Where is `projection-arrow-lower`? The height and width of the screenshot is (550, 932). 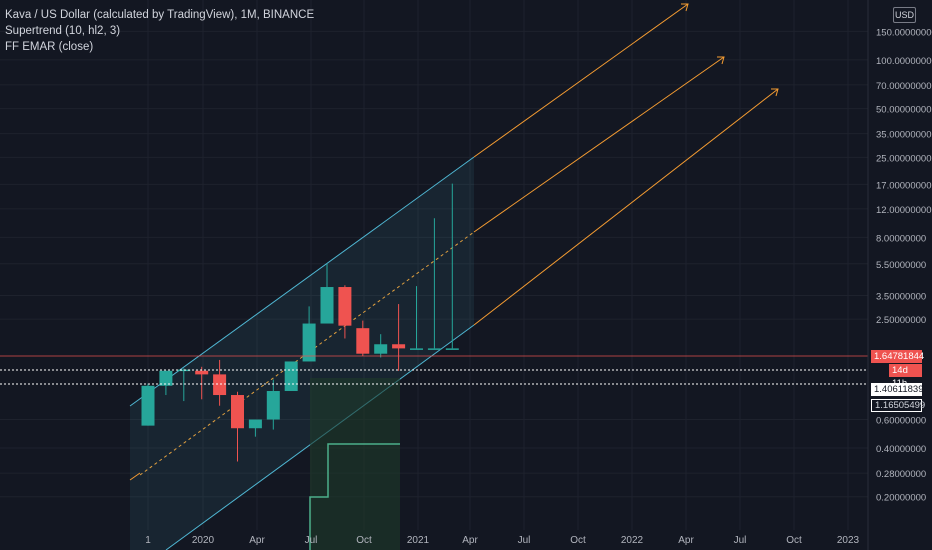 projection-arrow-lower is located at coordinates (775, 92).